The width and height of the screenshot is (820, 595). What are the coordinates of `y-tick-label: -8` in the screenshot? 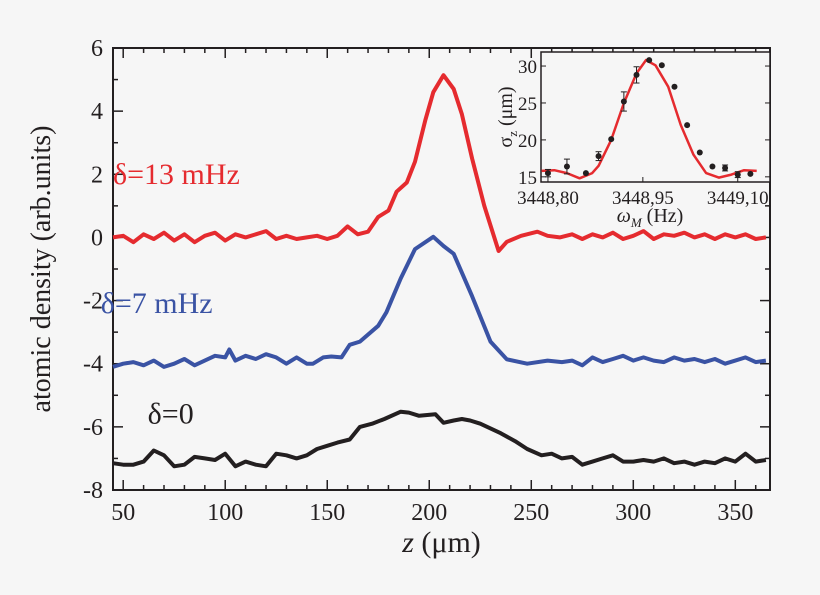 It's located at (93, 491).